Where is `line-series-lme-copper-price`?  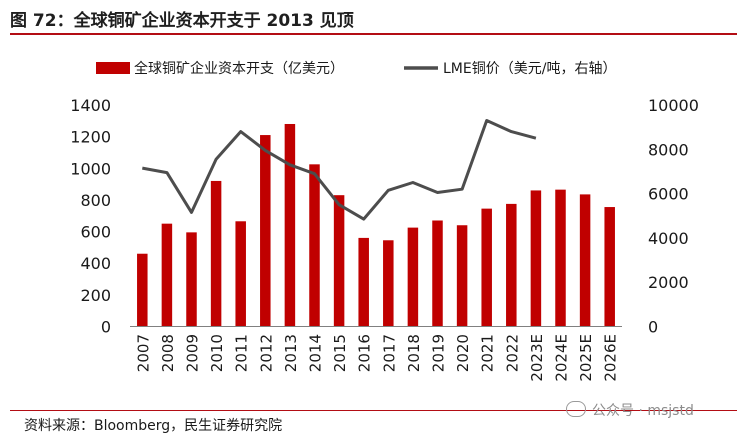 line-series-lme-copper-price is located at coordinates (339, 170).